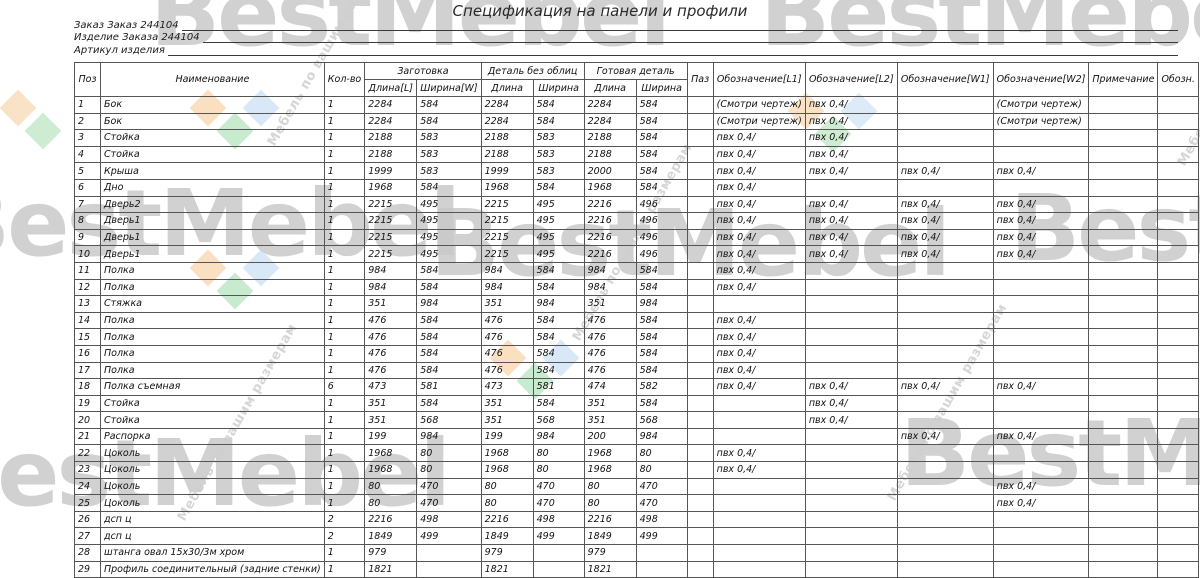 The height and width of the screenshot is (578, 1200). What do you see at coordinates (87, 121) in the screenshot?
I see `cell-poz: 2` at bounding box center [87, 121].